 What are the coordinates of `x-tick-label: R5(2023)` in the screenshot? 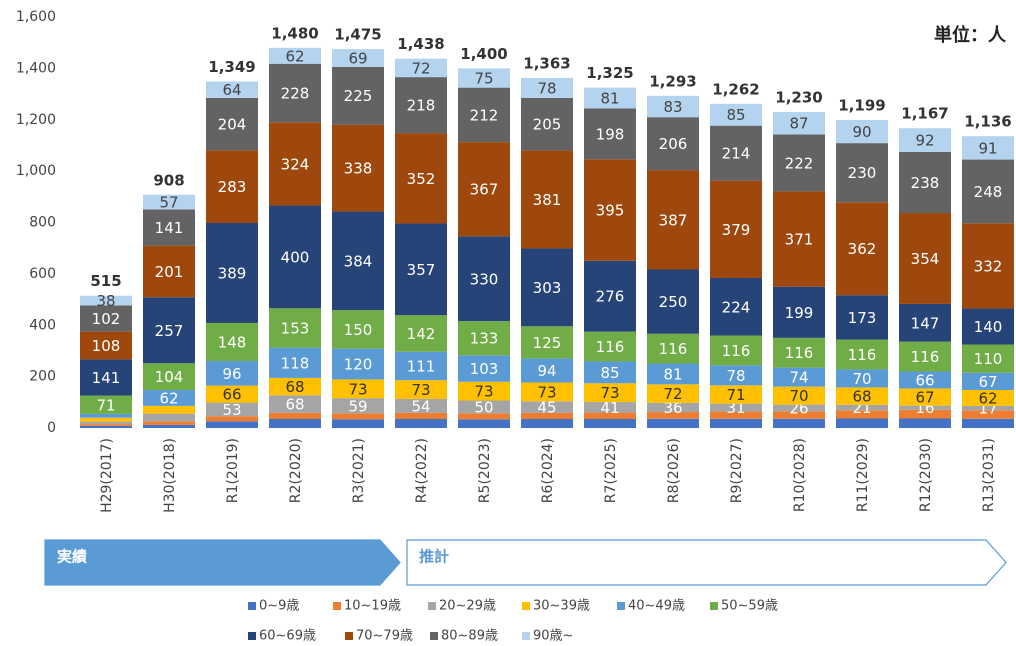 It's located at (485, 470).